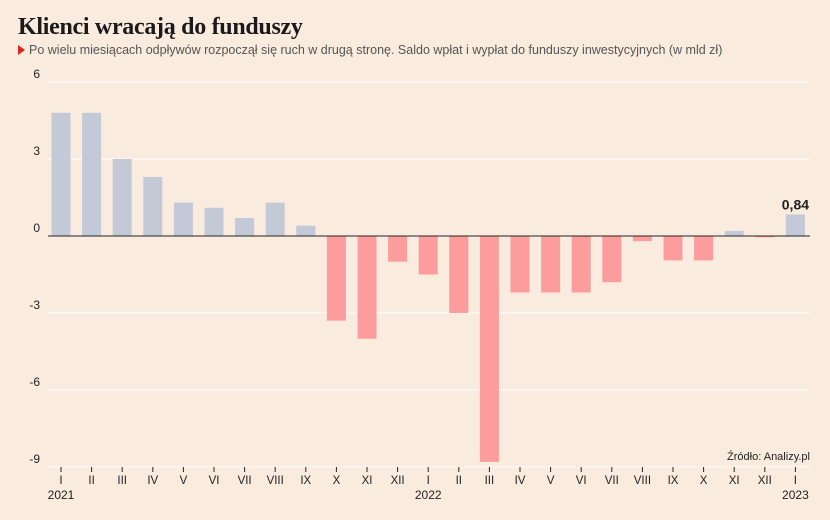 This screenshot has height=520, width=830. I want to click on y-tick-label: -3, so click(34, 305).